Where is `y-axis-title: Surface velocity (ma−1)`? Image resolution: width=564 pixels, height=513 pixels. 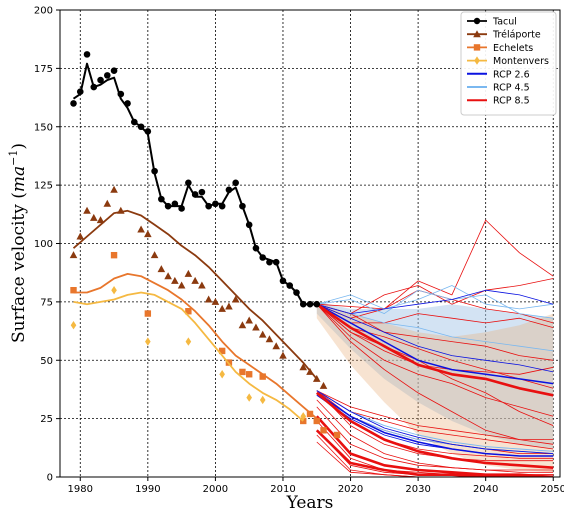 y-axis-title: Surface velocity (ma−1) is located at coordinates (18, 243).